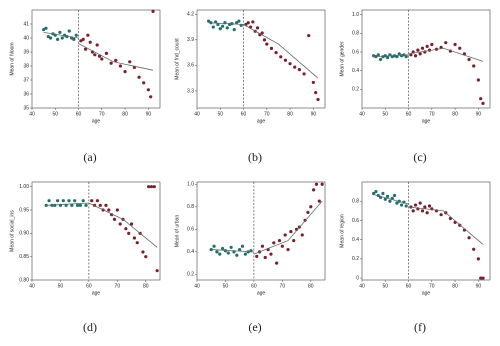  I want to click on y-tick-label: 39, so click(26, 52).